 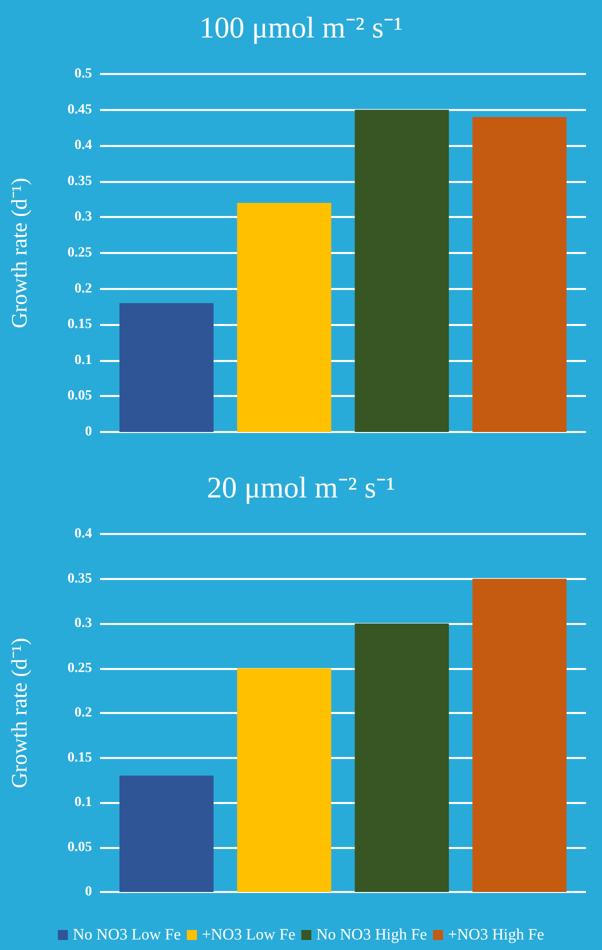 I want to click on legend-label: +NO3 High Fe, so click(x=496, y=935).